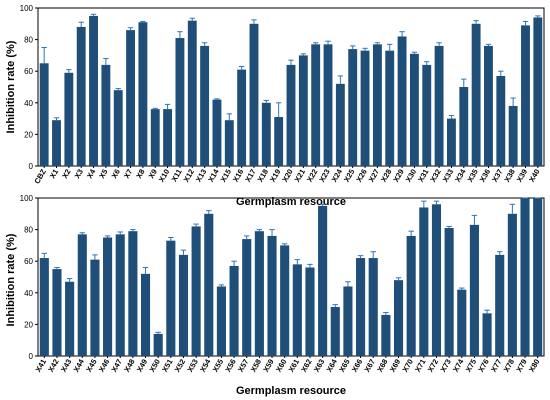 The width and height of the screenshot is (550, 400). Describe the element at coordinates (129, 366) in the screenshot. I see `x-tick-label: X48` at that location.